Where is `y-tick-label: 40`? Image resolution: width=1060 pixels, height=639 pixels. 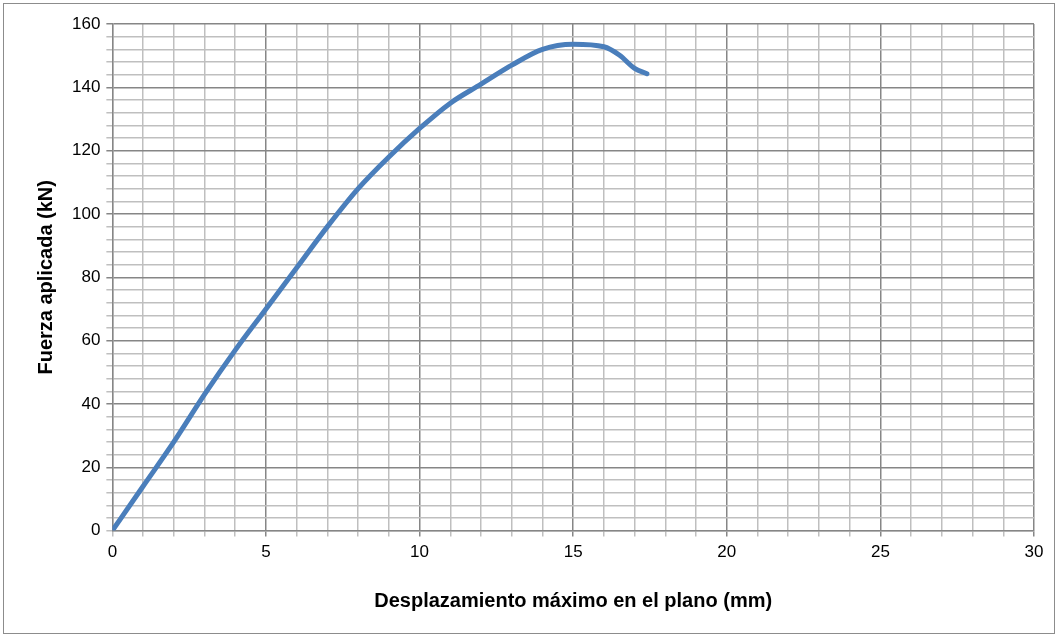
y-tick-label: 40 is located at coordinates (91, 403).